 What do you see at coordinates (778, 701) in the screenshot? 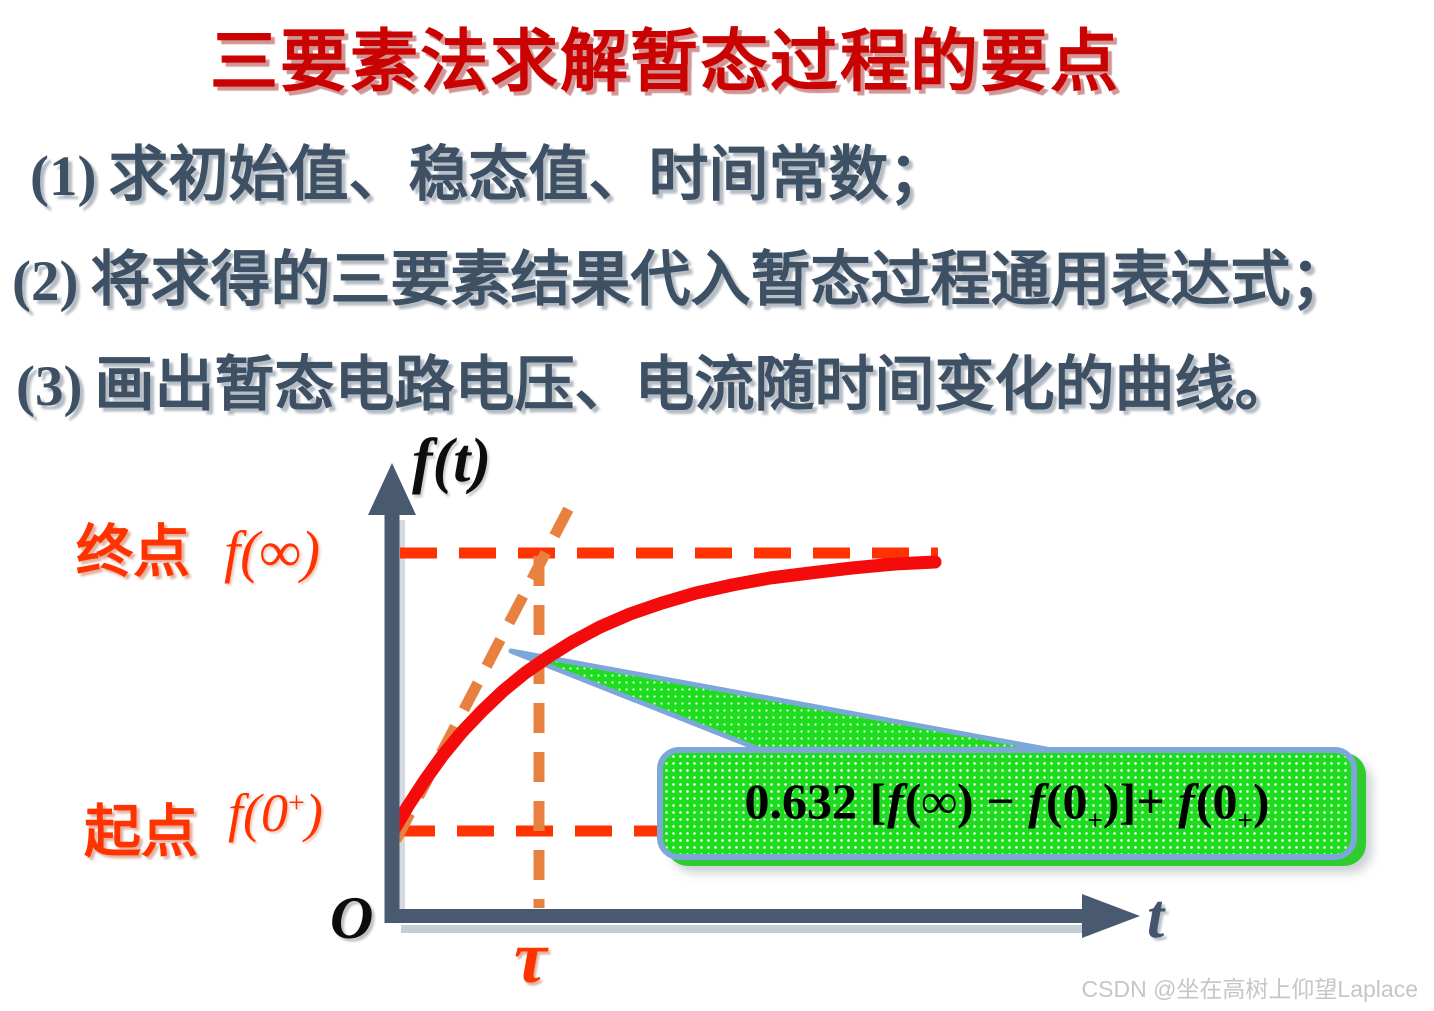
I see `callout-pointer` at bounding box center [778, 701].